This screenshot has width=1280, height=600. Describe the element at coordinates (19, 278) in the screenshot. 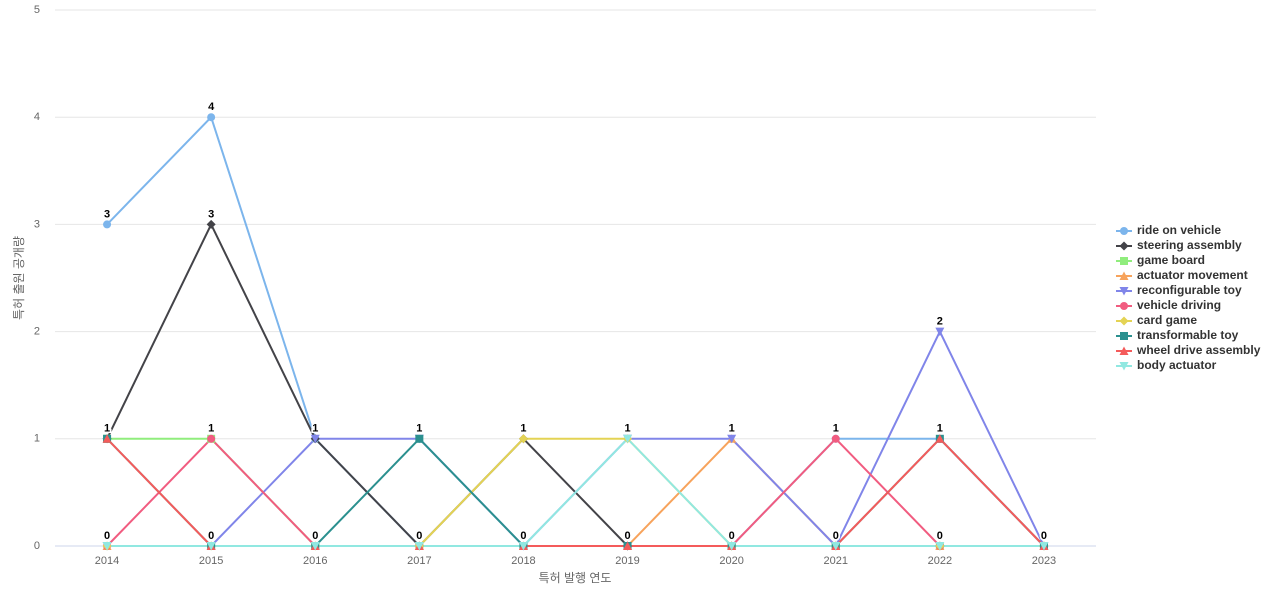

I see `y-axis-title: 특허 출원 공개량` at that location.